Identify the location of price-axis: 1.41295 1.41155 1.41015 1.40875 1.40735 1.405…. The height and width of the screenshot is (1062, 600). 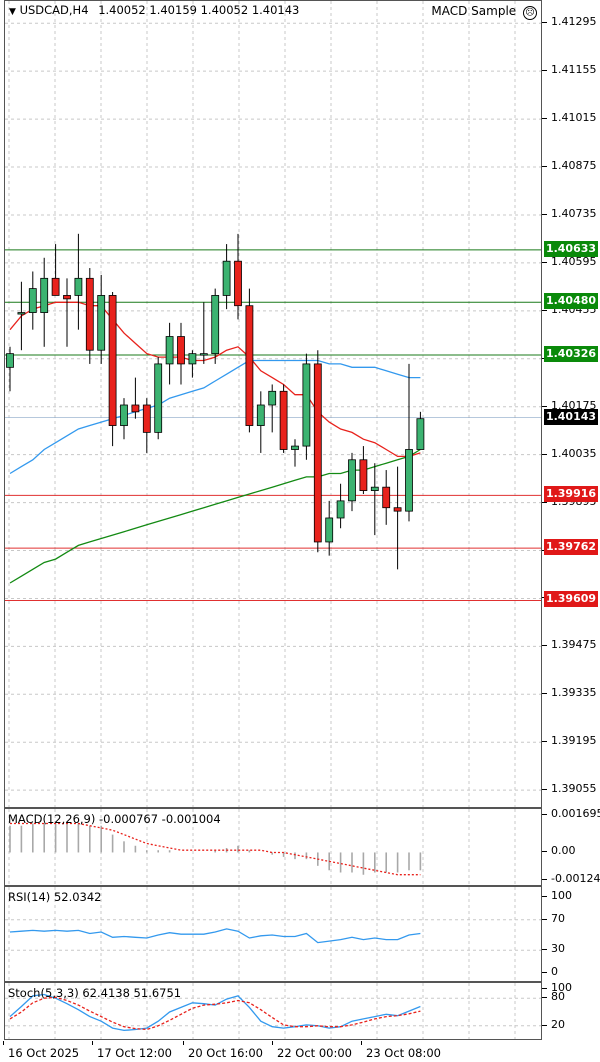
(571, 404).